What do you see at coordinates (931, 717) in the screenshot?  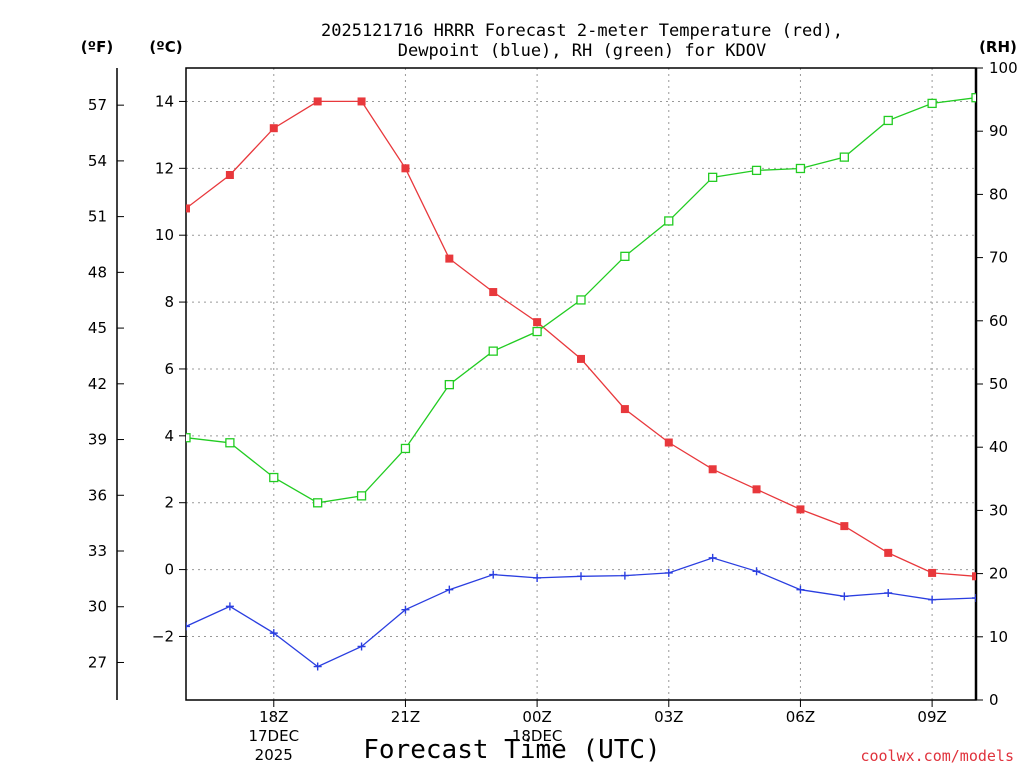 I see `time-tick-label: 09Z` at bounding box center [931, 717].